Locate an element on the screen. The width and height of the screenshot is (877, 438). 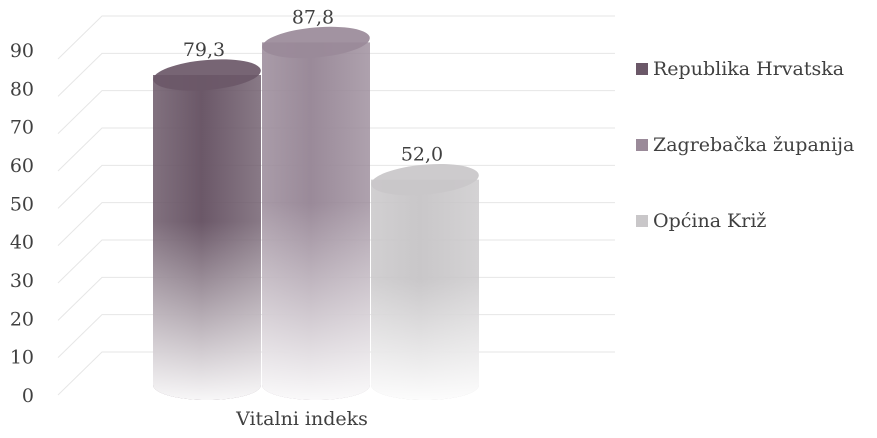
x-tick-label: Vitalni indeks is located at coordinates (301, 419).